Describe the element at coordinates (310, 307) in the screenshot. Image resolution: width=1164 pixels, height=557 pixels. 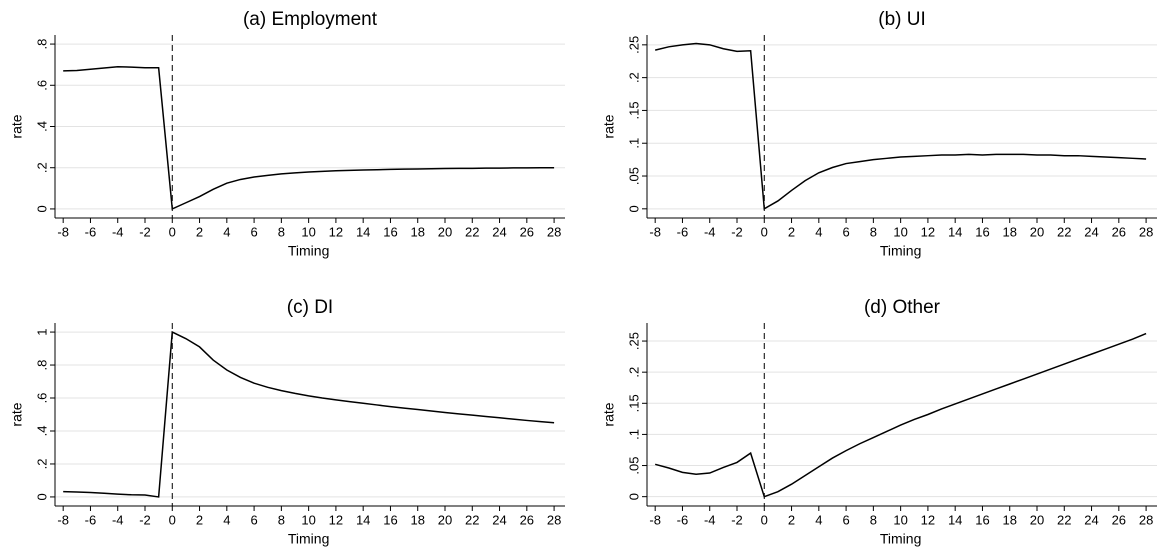
I see `panel-title: (c) DI` at that location.